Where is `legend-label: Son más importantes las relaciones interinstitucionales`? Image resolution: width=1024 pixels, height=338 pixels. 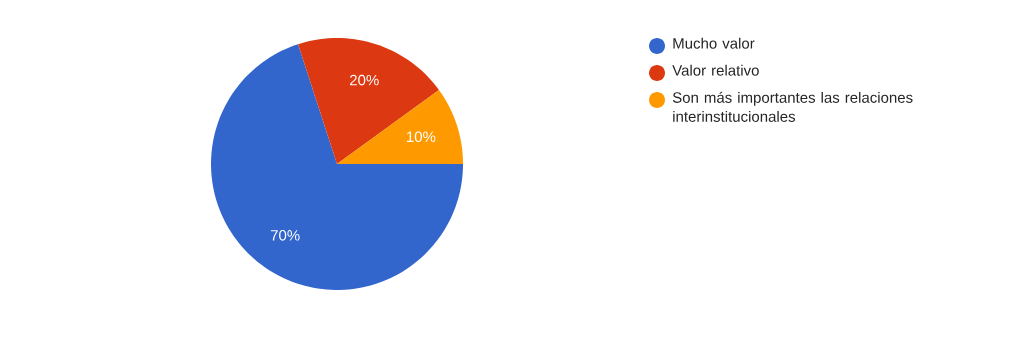
legend-label: Son más importantes las relaciones interinstitucionales is located at coordinates (792, 106).